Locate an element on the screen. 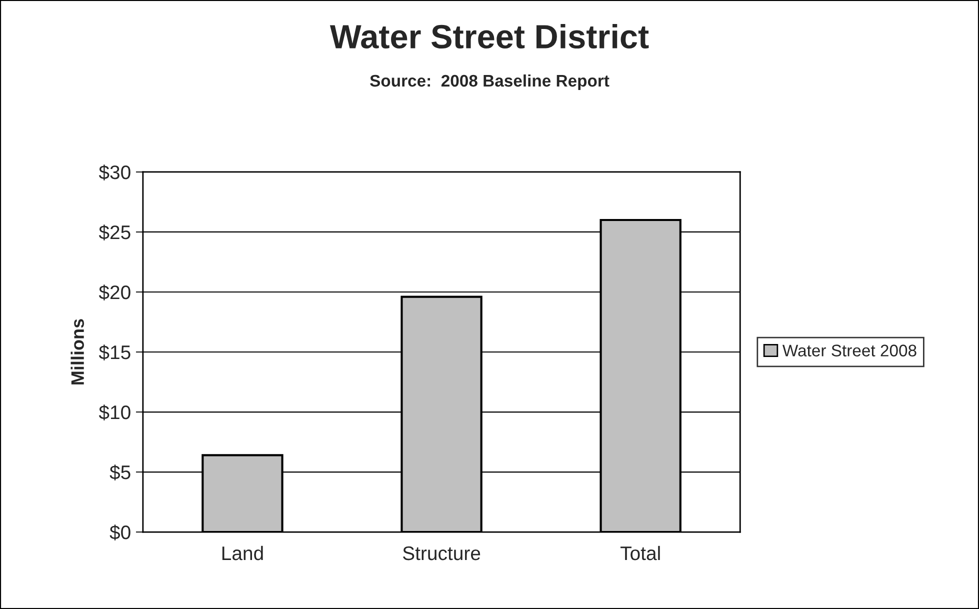 The height and width of the screenshot is (609, 979). x-tick-label: Land is located at coordinates (242, 553).